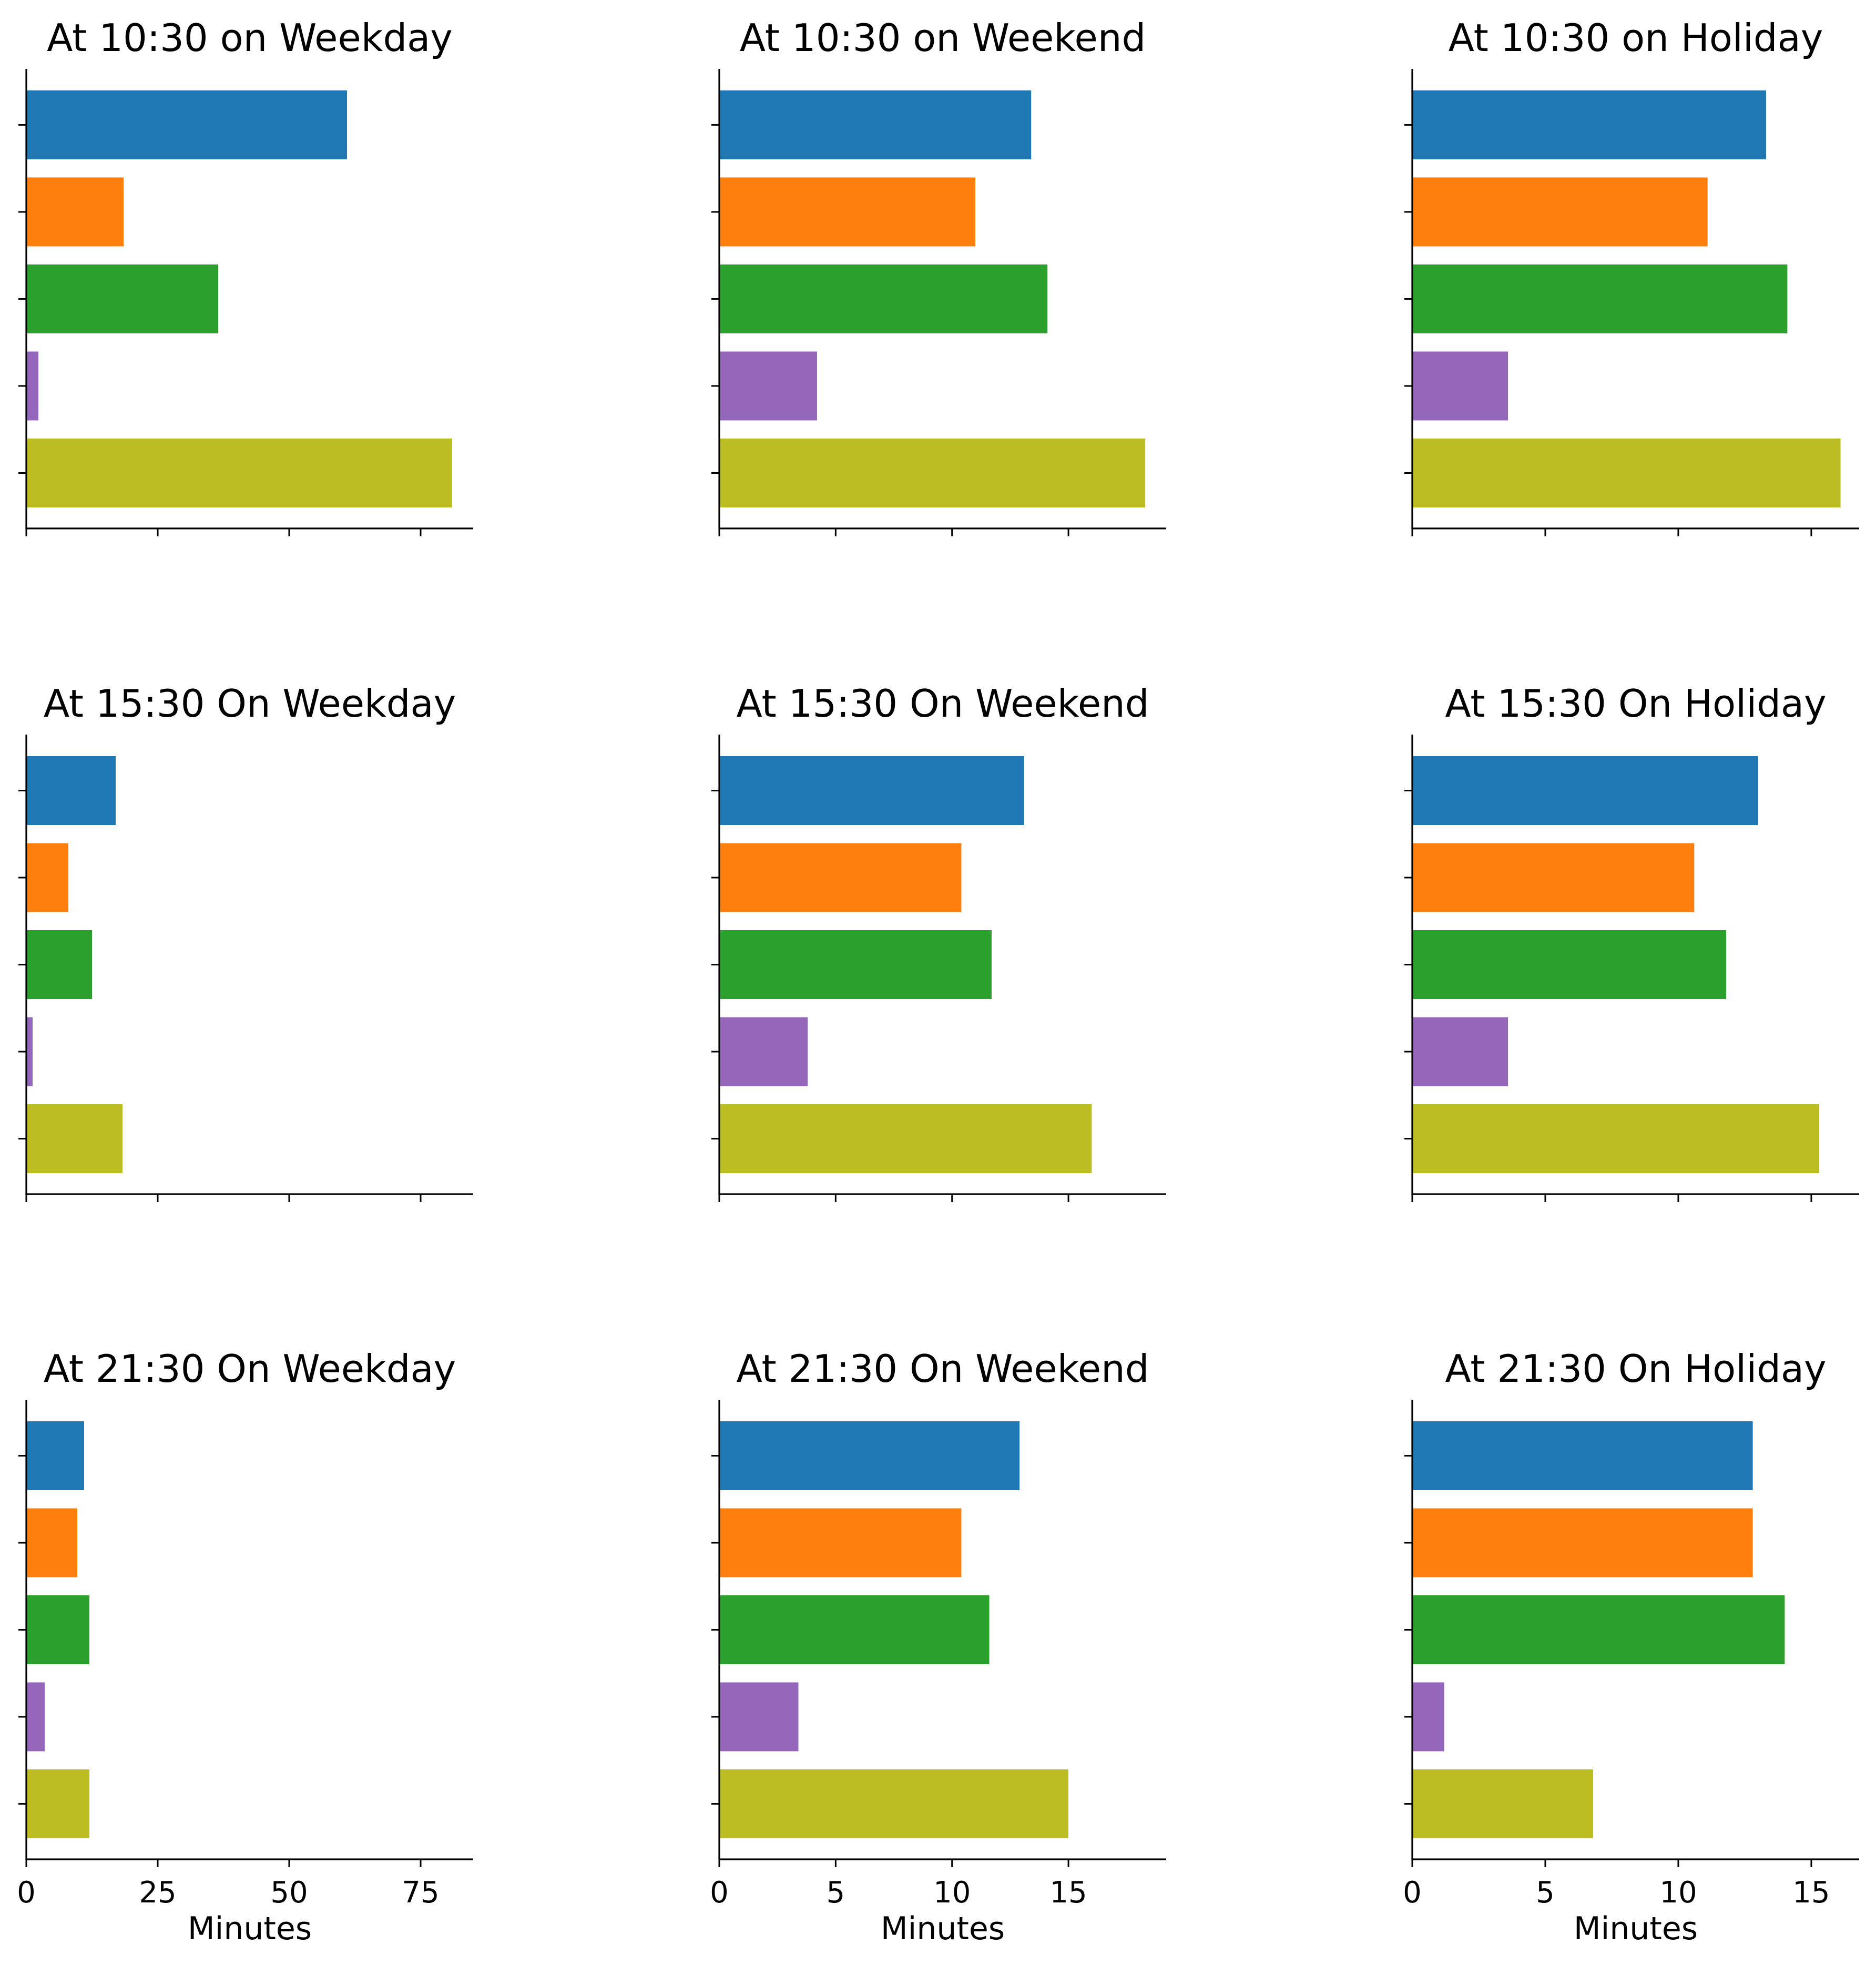 This screenshot has width=1876, height=1965. Describe the element at coordinates (157, 1893) in the screenshot. I see `x-tick-label: 25` at that location.